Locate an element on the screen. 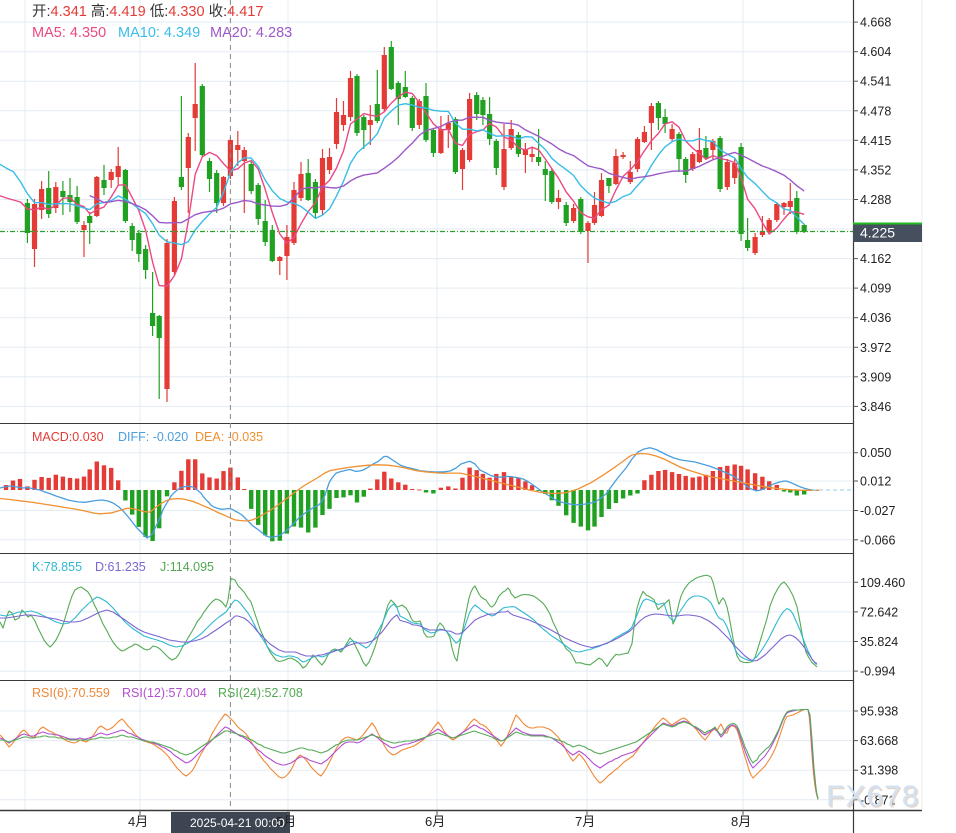  svg-text: 0.012 is located at coordinates (875, 482).